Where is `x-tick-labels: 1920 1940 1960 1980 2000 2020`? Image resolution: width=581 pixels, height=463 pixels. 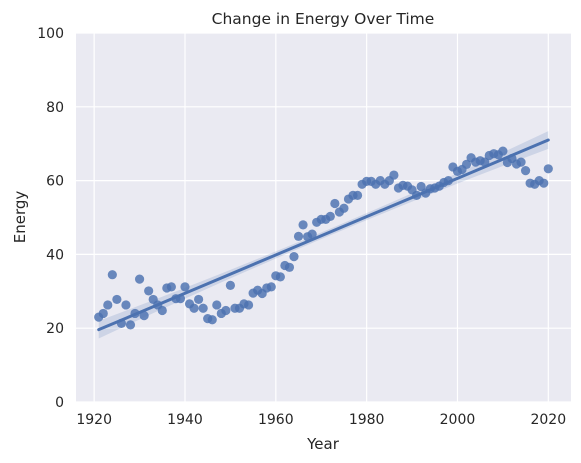 x-tick-labels: 1920 1940 1960 1980 2000 2020 is located at coordinates (321, 420).